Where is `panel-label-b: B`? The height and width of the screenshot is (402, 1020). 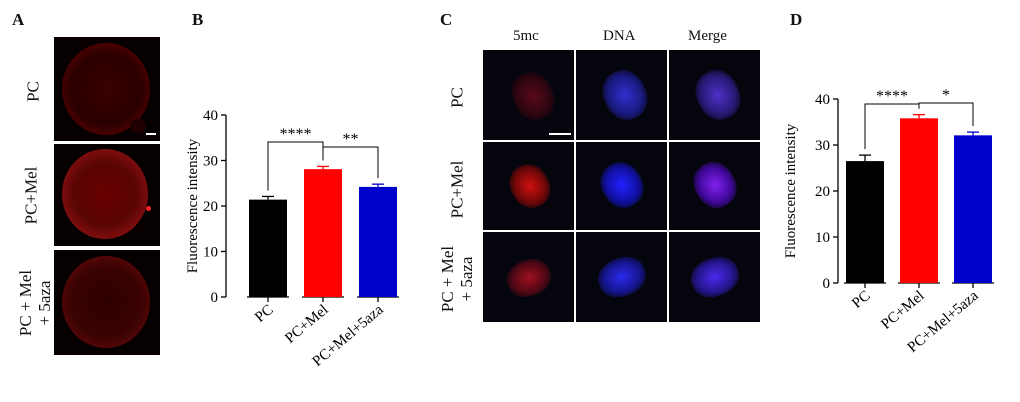 panel-label-b: B is located at coordinates (198, 19).